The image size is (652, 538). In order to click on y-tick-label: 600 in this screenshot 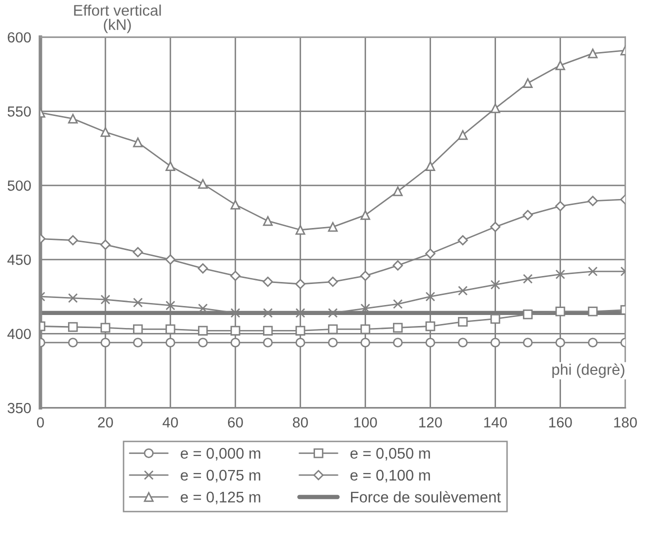, I will do `click(19, 37)`.